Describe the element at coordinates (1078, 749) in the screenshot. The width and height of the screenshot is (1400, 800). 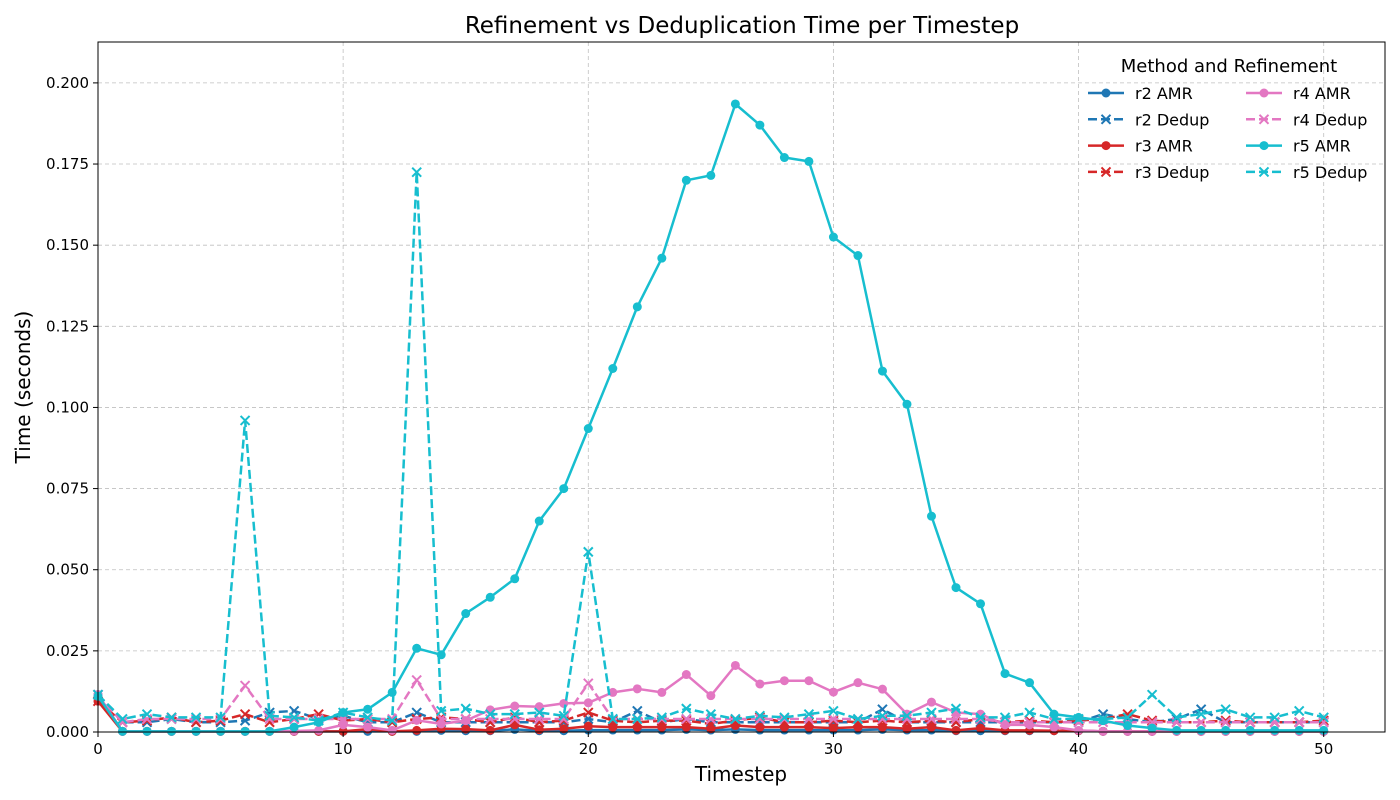
I see `x-tick-label: 40` at that location.